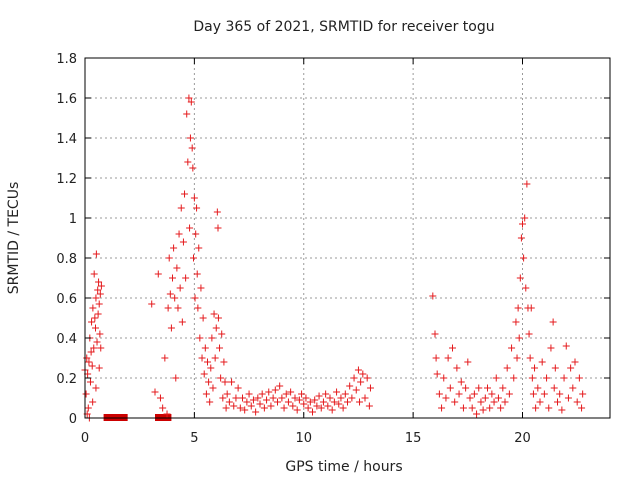 This screenshot has width=640, height=480. Describe the element at coordinates (66, 339) in the screenshot. I see `y-tick-label: 0.4` at that location.